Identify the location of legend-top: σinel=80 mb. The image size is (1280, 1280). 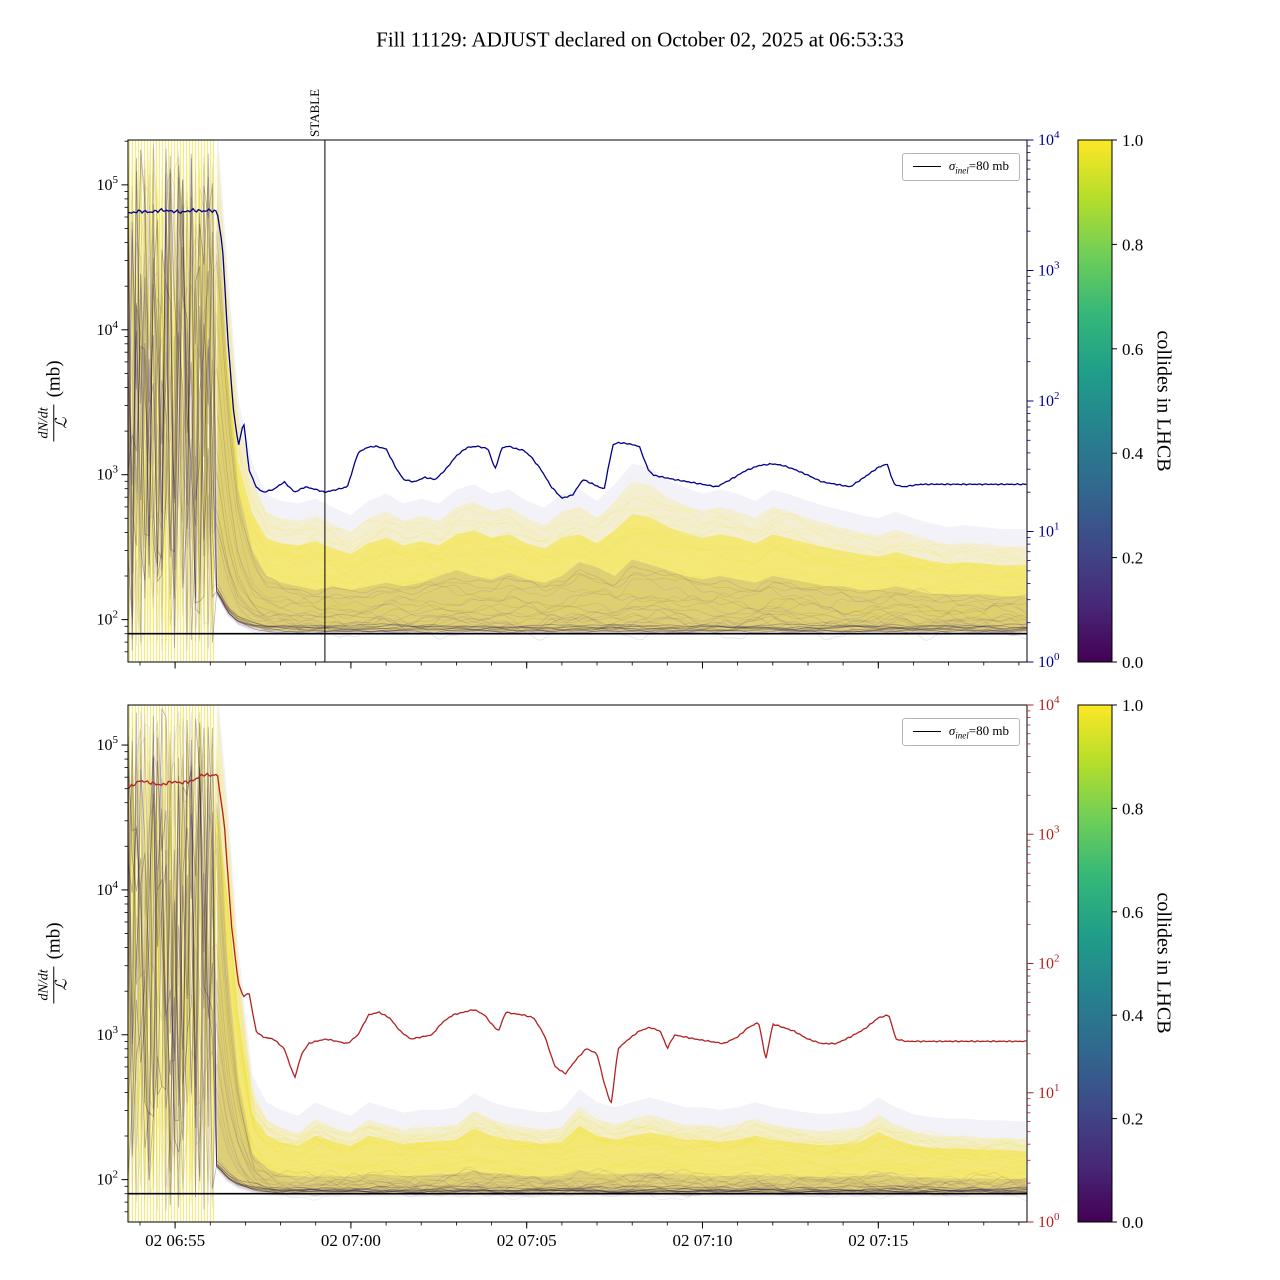
(960, 167).